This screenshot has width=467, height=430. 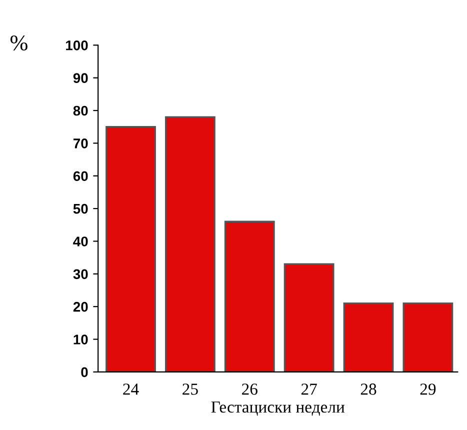 I want to click on x-tick-label: 27, so click(x=309, y=389).